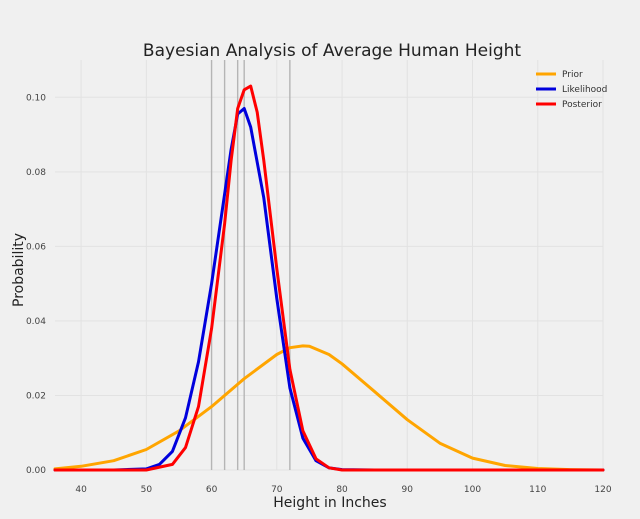 This screenshot has width=640, height=519. What do you see at coordinates (147, 490) in the screenshot?
I see `x-tick-label: 50` at bounding box center [147, 490].